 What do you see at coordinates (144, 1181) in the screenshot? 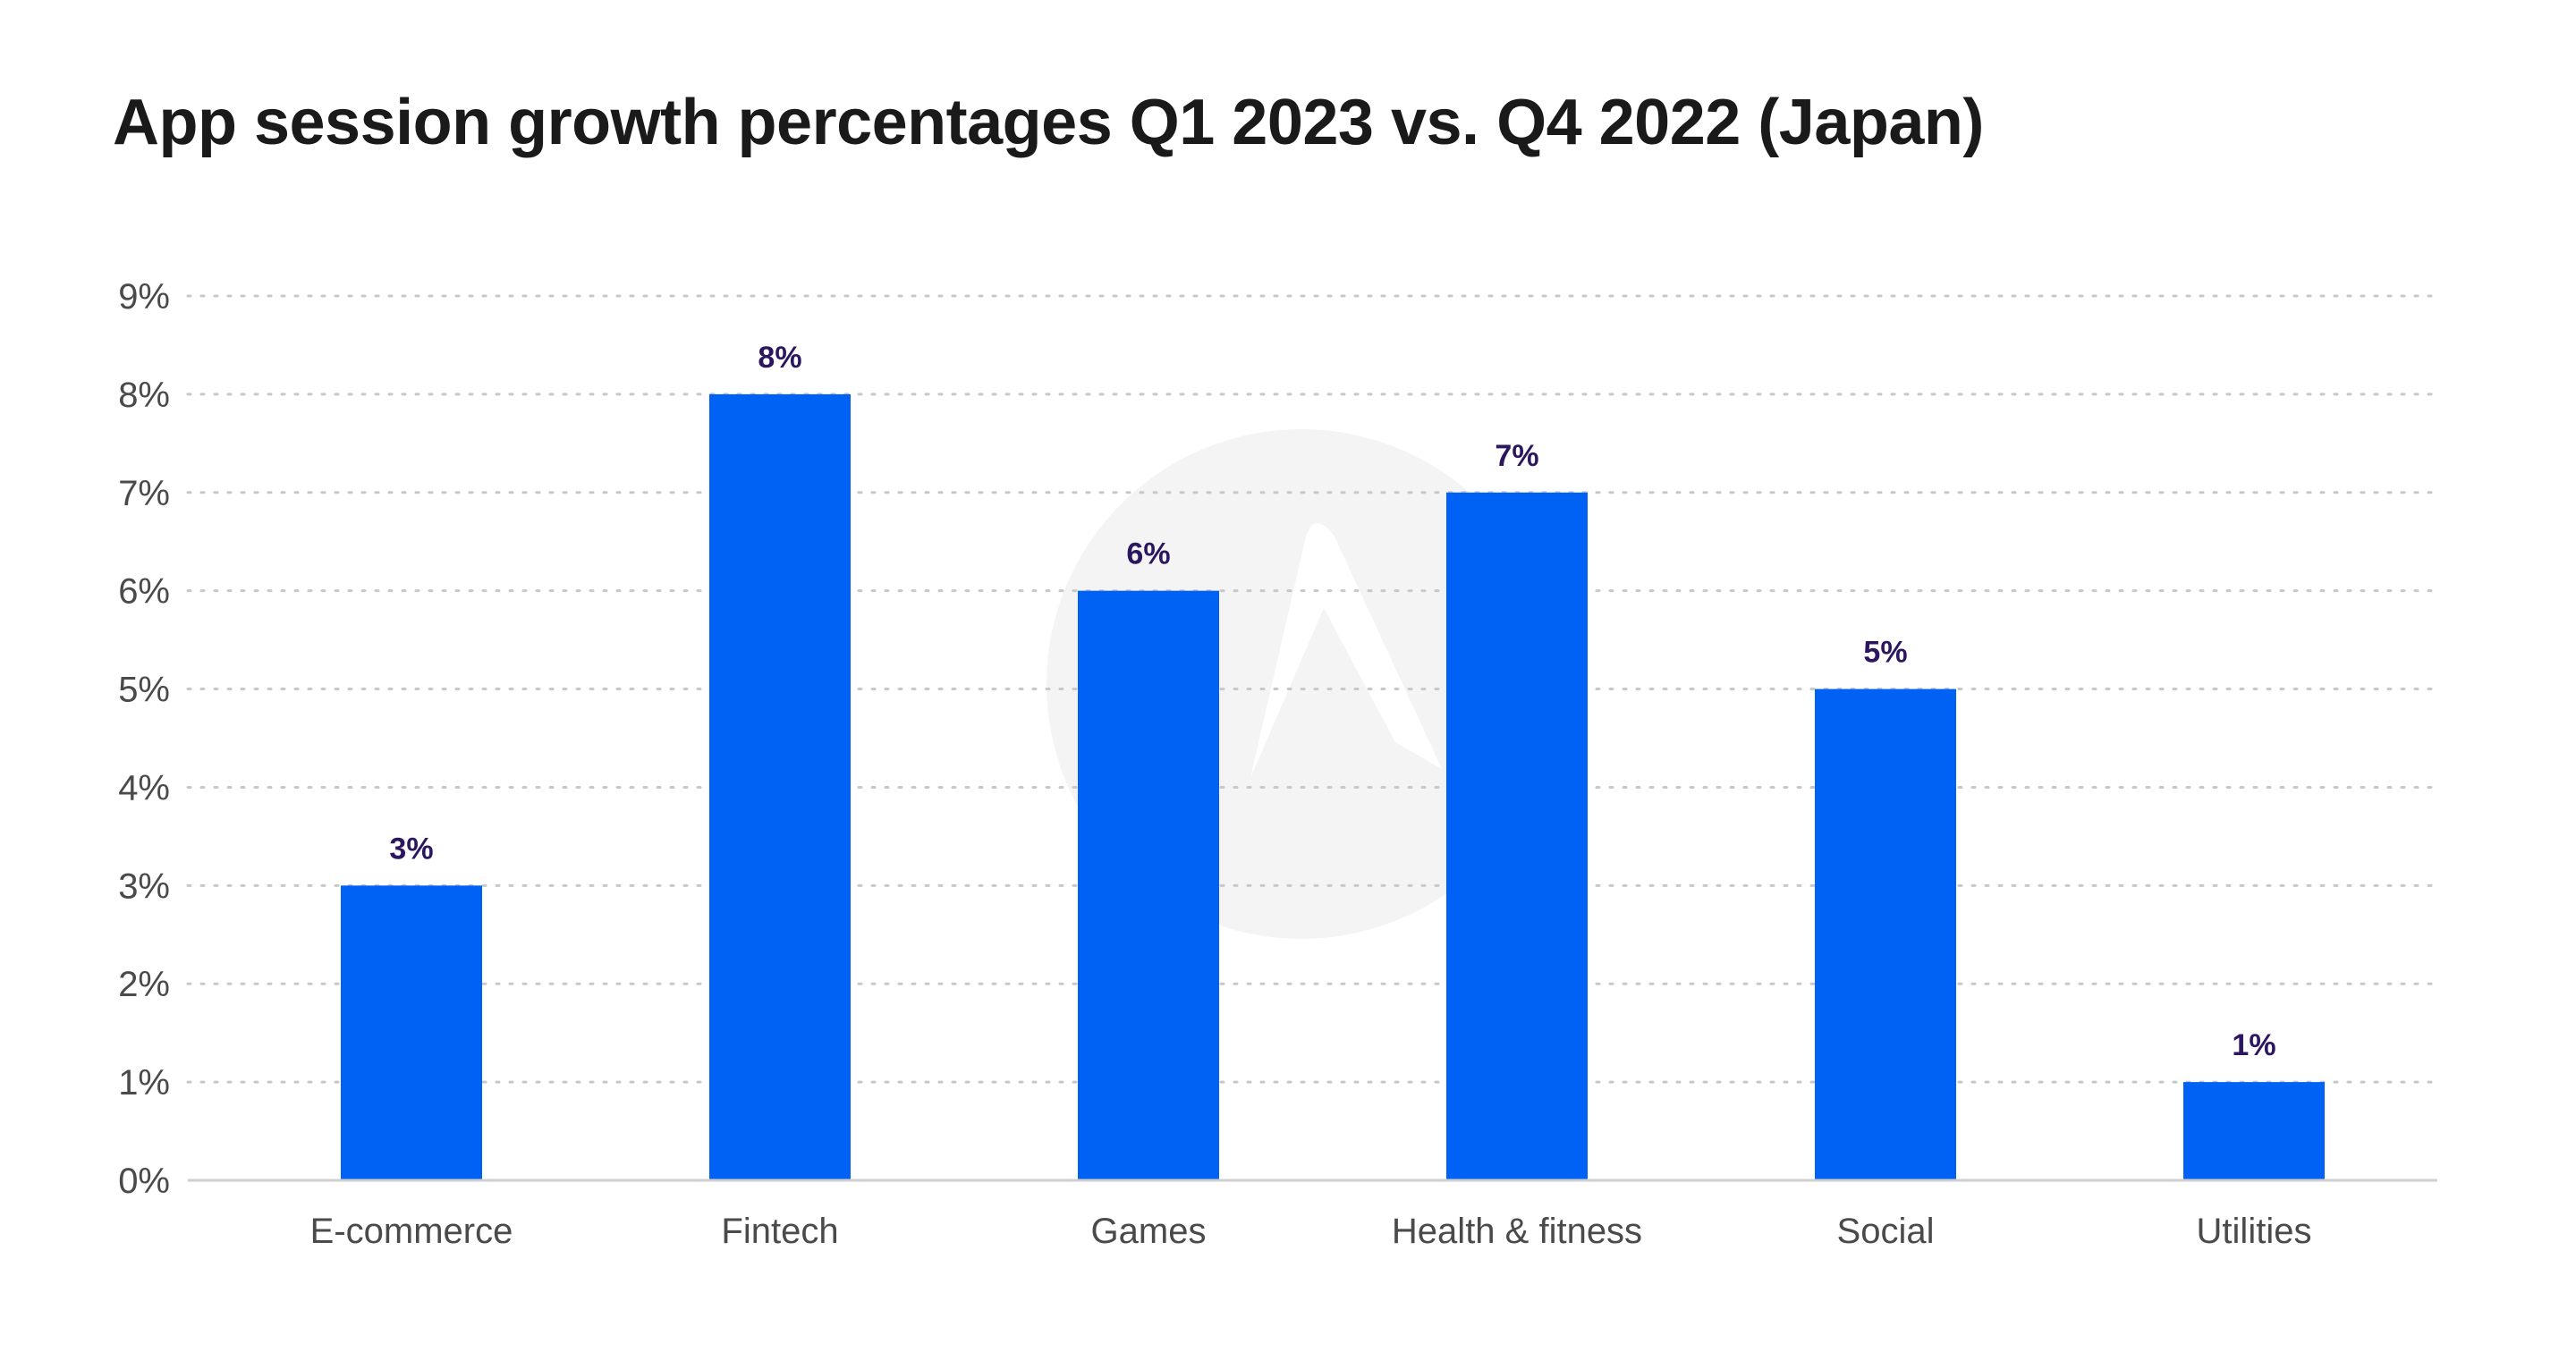
I see `y-tick-label: 0%` at bounding box center [144, 1181].